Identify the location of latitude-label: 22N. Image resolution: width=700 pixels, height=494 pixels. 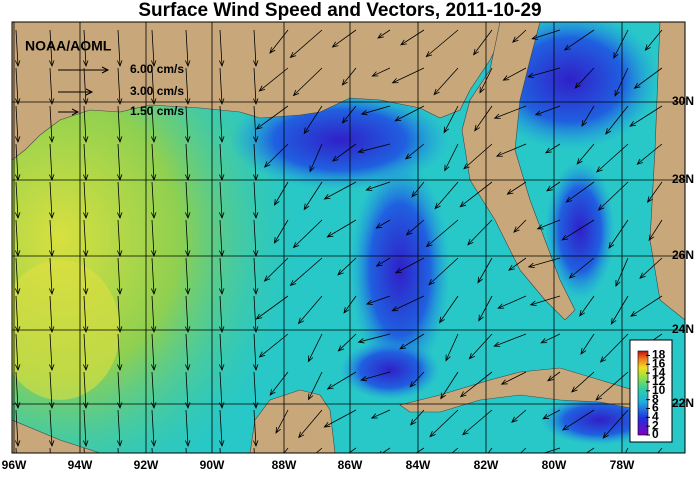
(683, 403).